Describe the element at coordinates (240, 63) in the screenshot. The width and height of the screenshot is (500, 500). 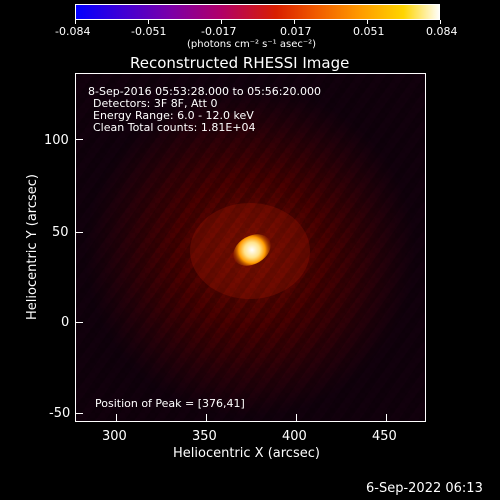
I see `plot-title: Reconstructed RHESSI Image` at that location.